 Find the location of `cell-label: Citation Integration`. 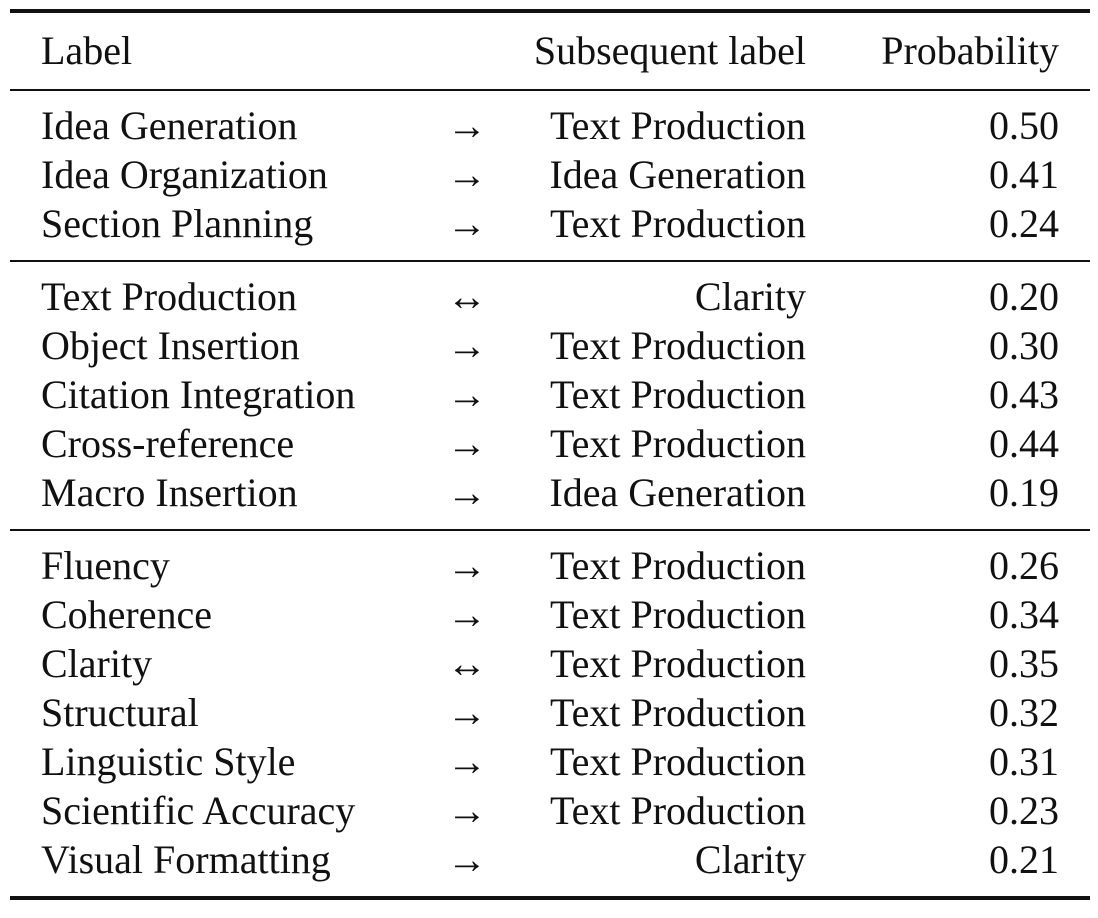

cell-label: Citation Integration is located at coordinates (198, 394).